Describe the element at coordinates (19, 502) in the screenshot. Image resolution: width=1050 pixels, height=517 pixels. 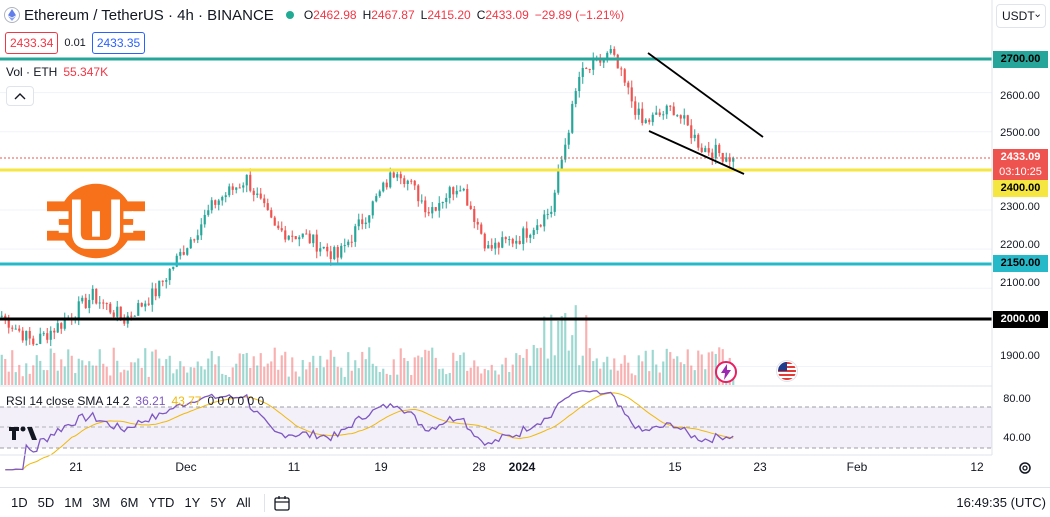
I see `range-button-1d: 1D` at that location.